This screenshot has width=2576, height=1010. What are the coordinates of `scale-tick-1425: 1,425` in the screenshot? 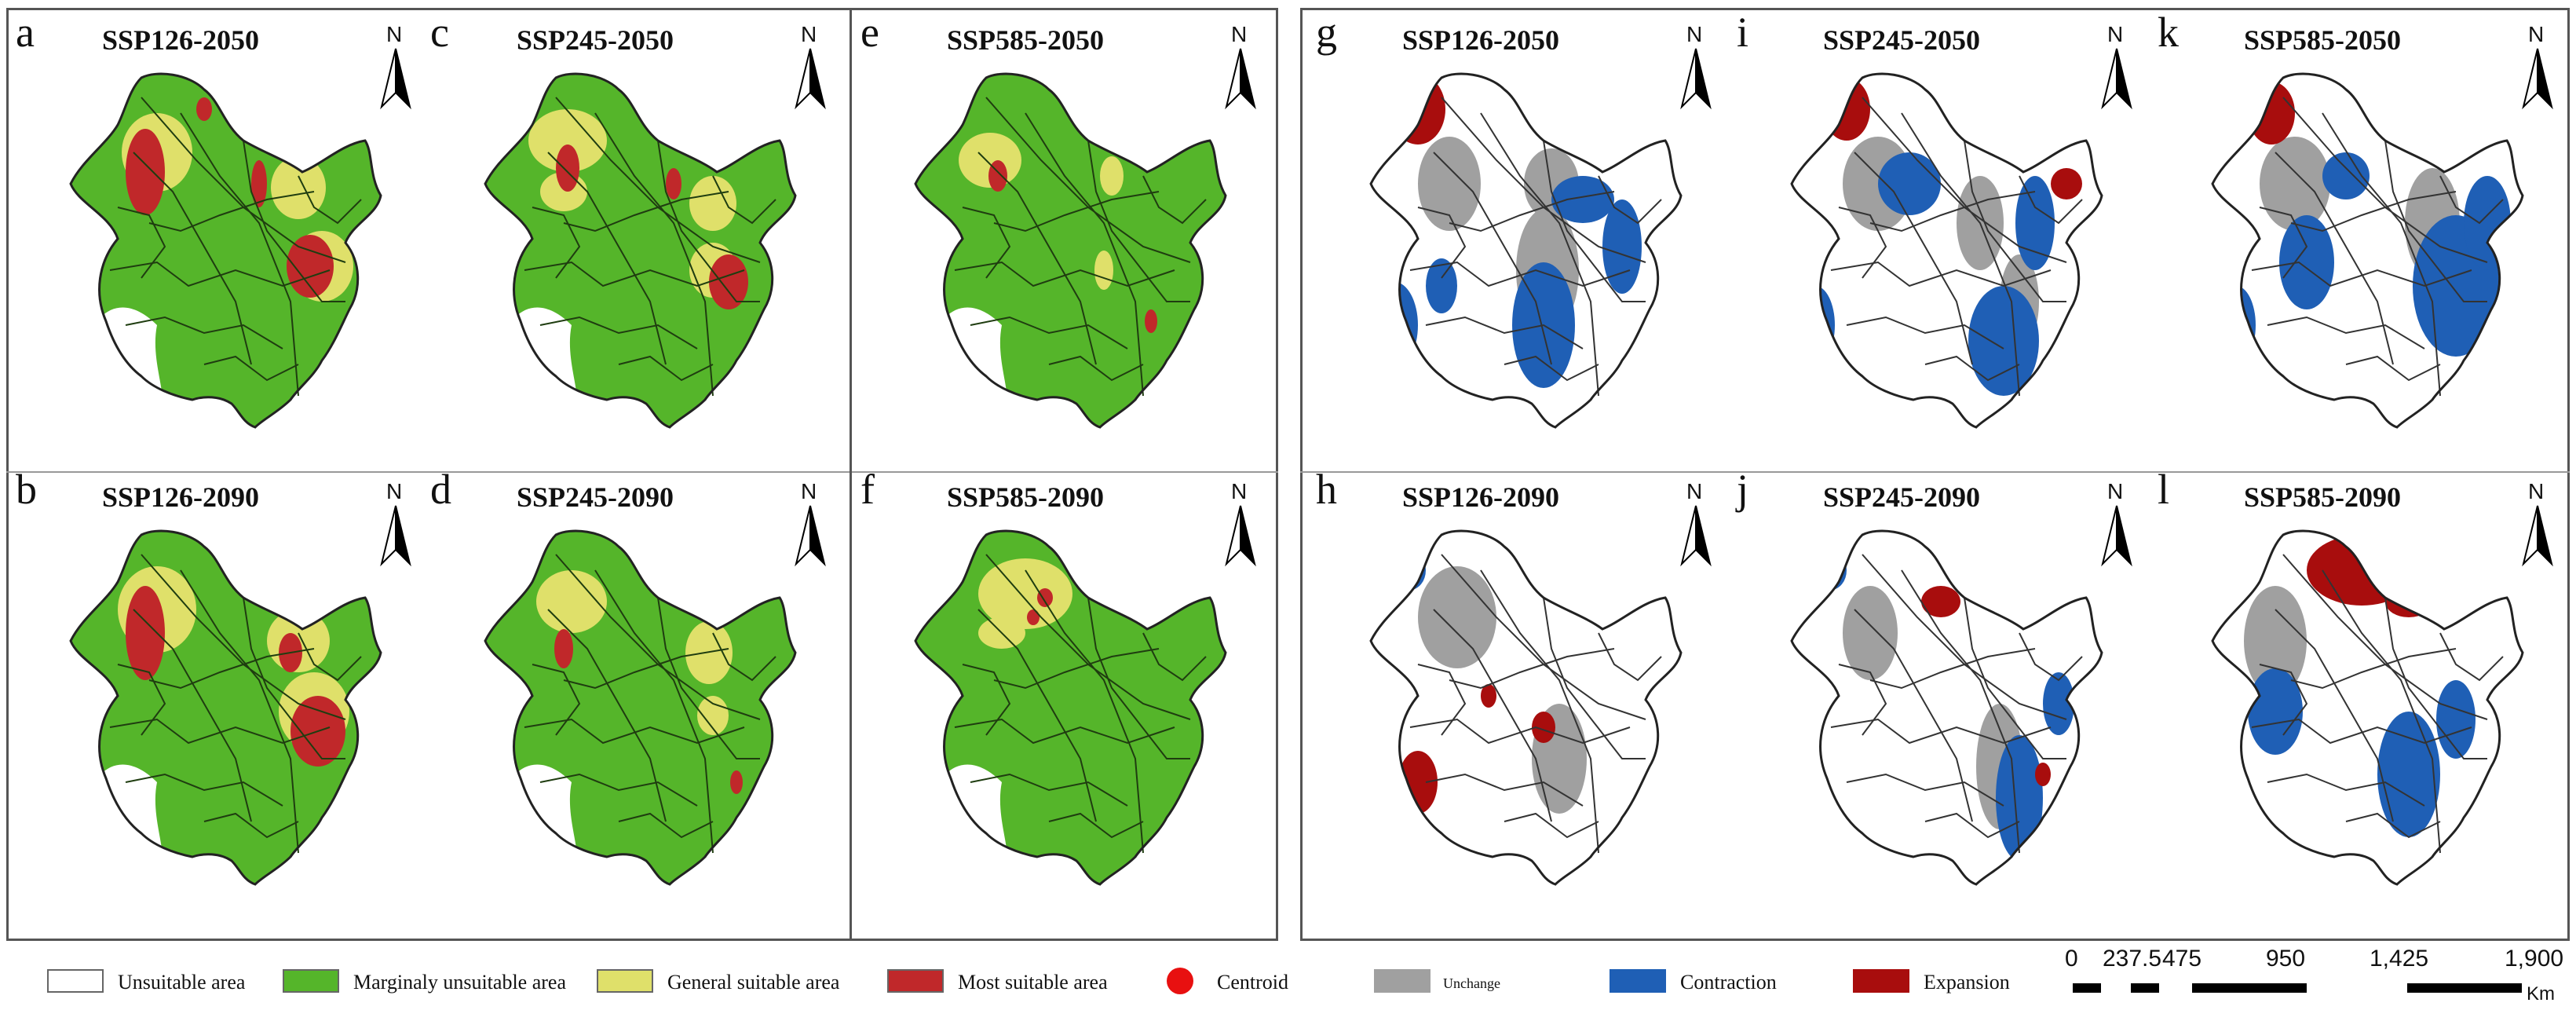 It's located at (2399, 959).